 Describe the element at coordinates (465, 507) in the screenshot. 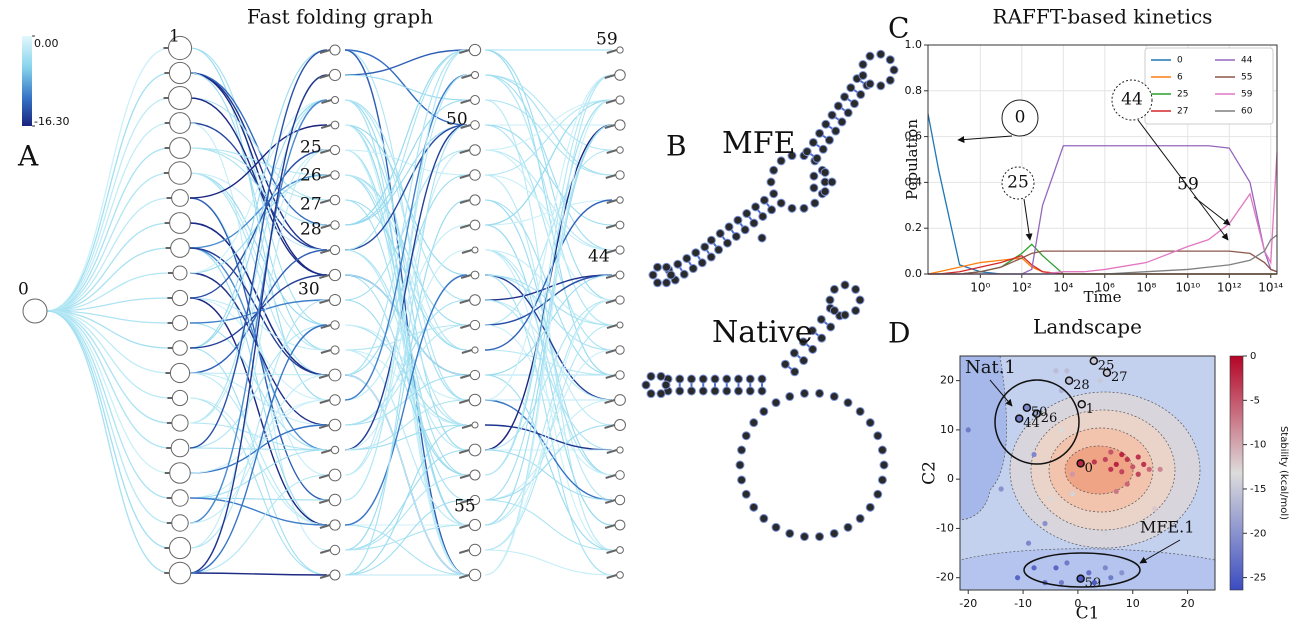

I see `node-label: 55` at that location.